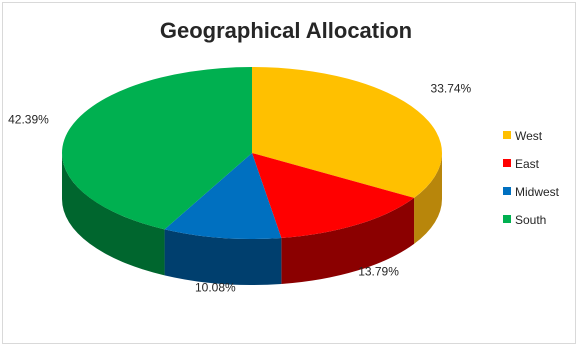  I want to click on slice-label-west: 33.74%, so click(451, 88).